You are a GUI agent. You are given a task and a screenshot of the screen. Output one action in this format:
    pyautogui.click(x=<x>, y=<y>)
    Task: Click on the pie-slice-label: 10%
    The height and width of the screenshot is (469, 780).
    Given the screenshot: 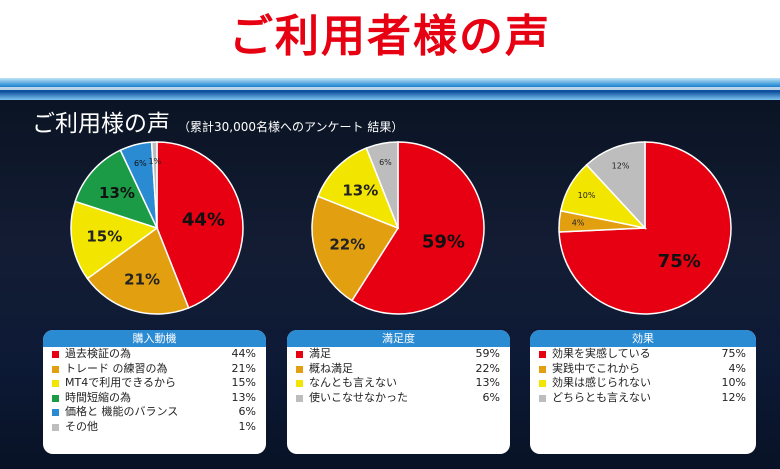 What is the action you would take?
    pyautogui.click(x=587, y=195)
    